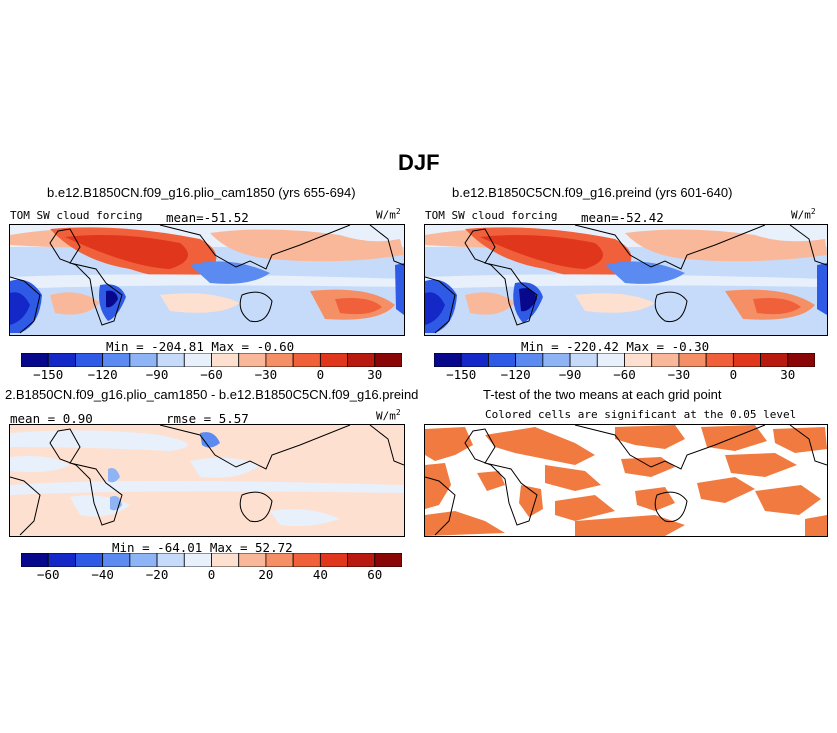  Describe the element at coordinates (266, 374) in the screenshot. I see `colorbar-tick-label: −30` at that location.